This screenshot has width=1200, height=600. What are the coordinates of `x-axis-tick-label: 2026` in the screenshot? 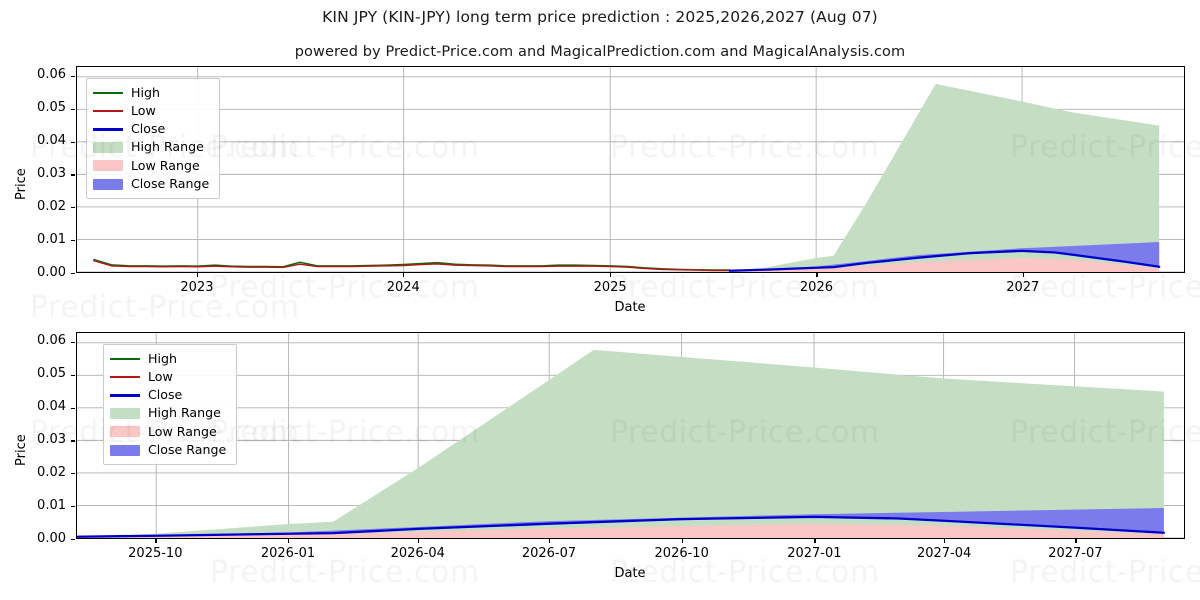 It's located at (816, 287).